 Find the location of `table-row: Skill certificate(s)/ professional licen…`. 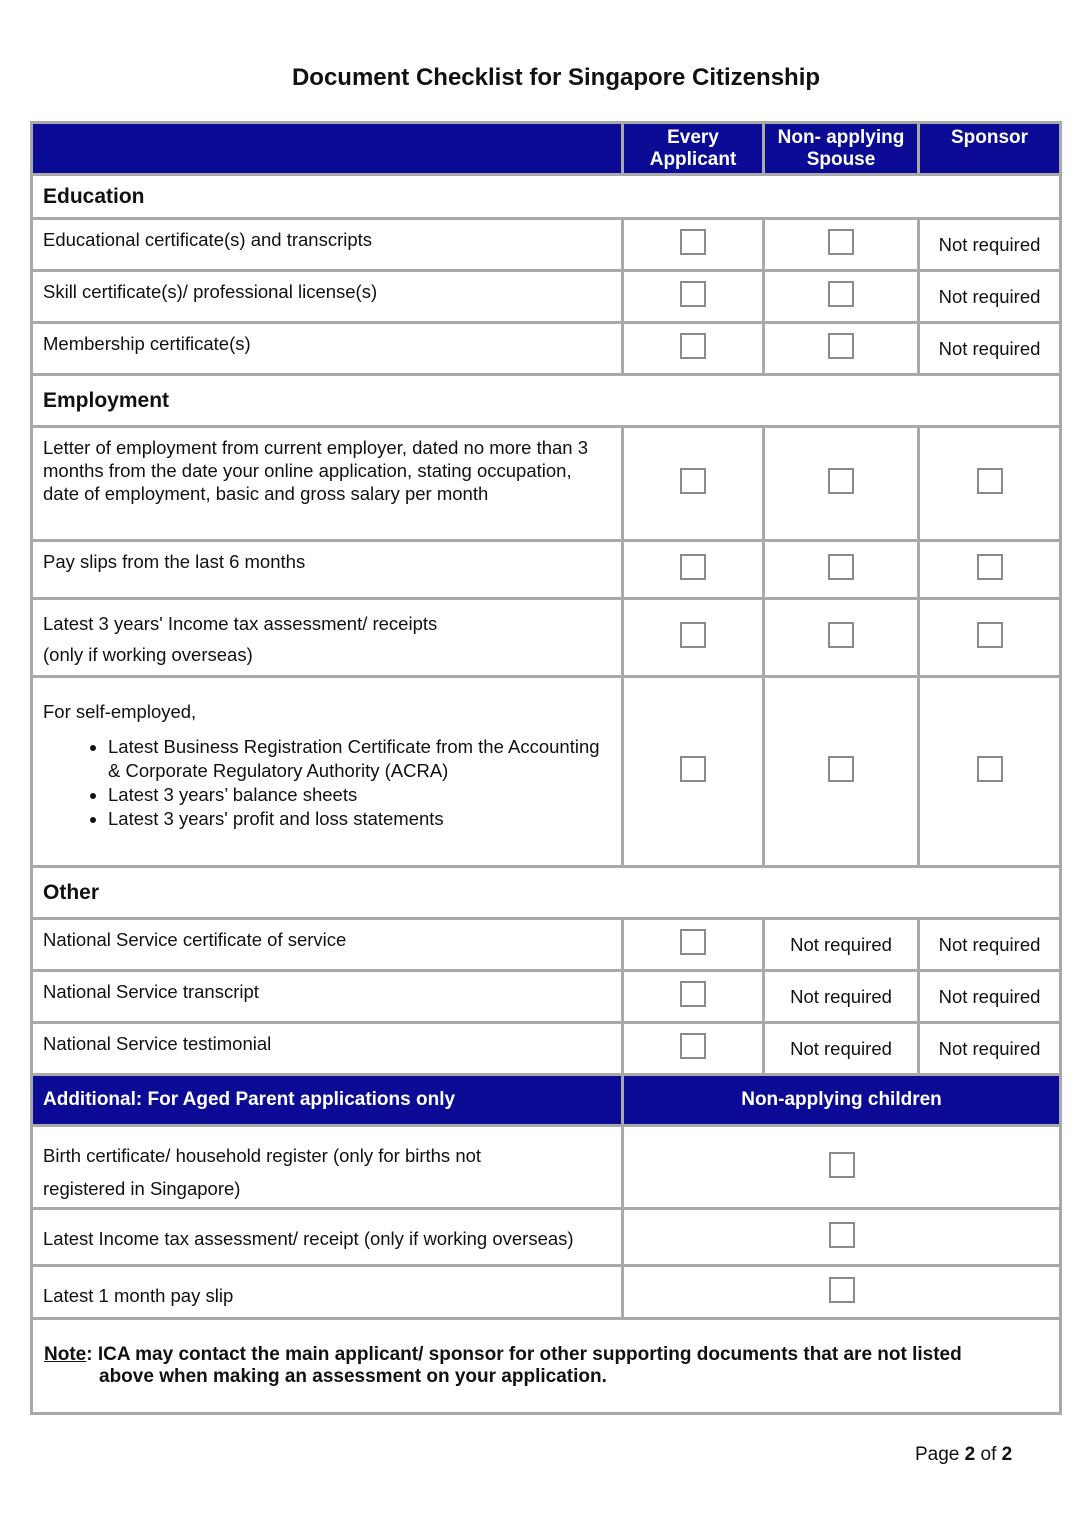

table-row: Skill certificate(s)/ professional licen… is located at coordinates (546, 296).